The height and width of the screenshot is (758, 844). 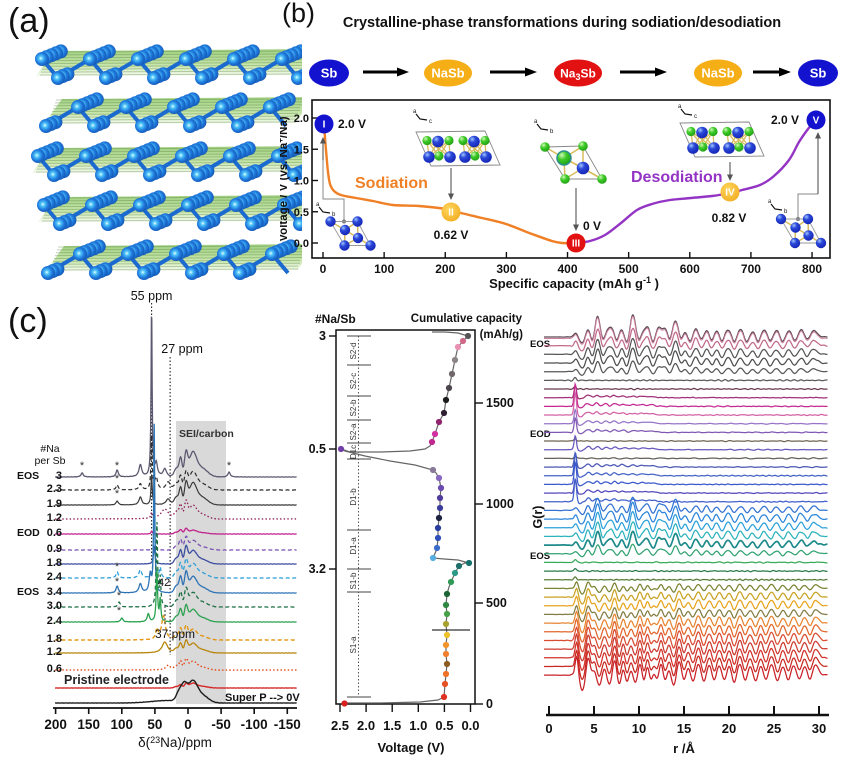 I want to click on svg-text: V, so click(x=816, y=121).